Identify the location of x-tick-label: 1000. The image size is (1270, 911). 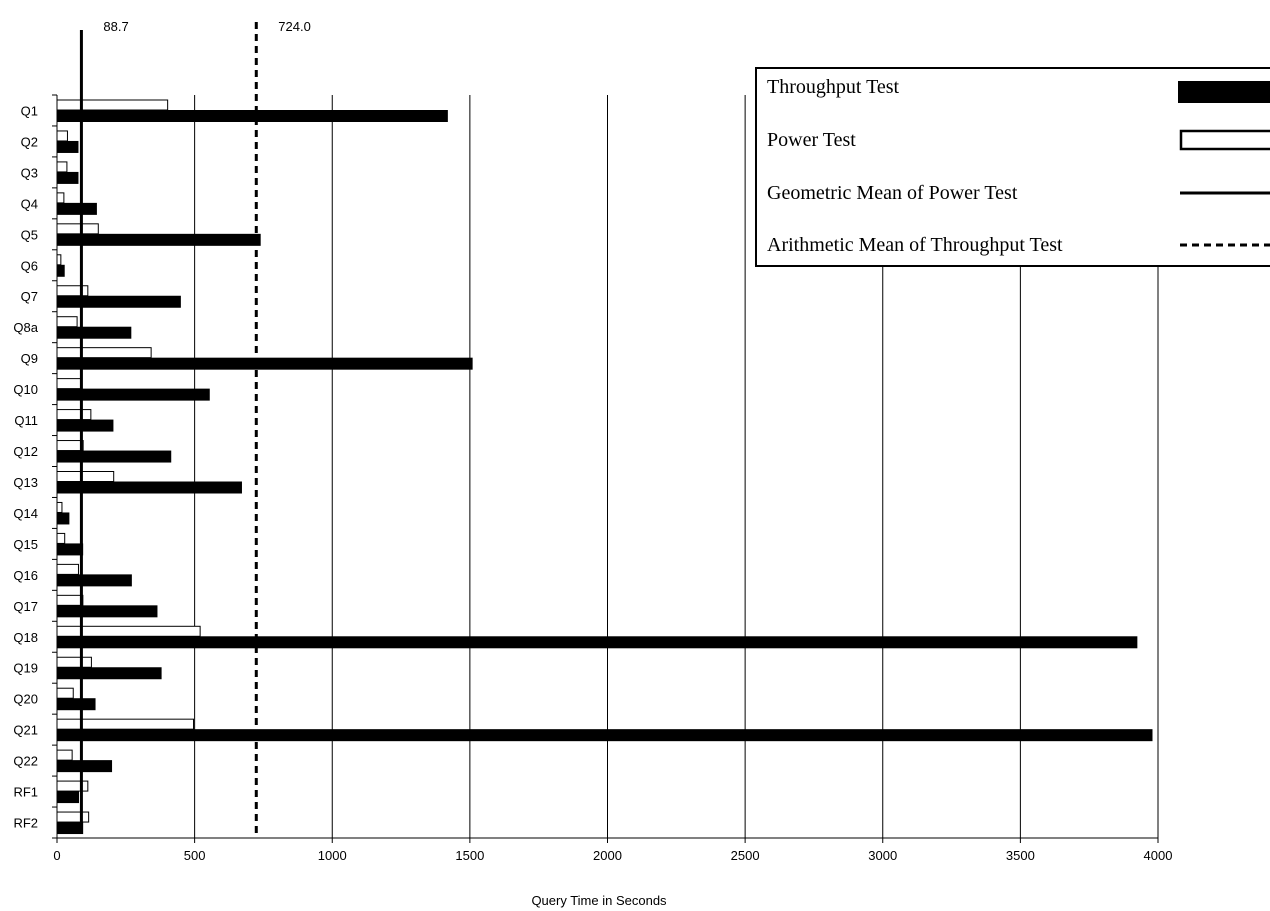
(332, 855).